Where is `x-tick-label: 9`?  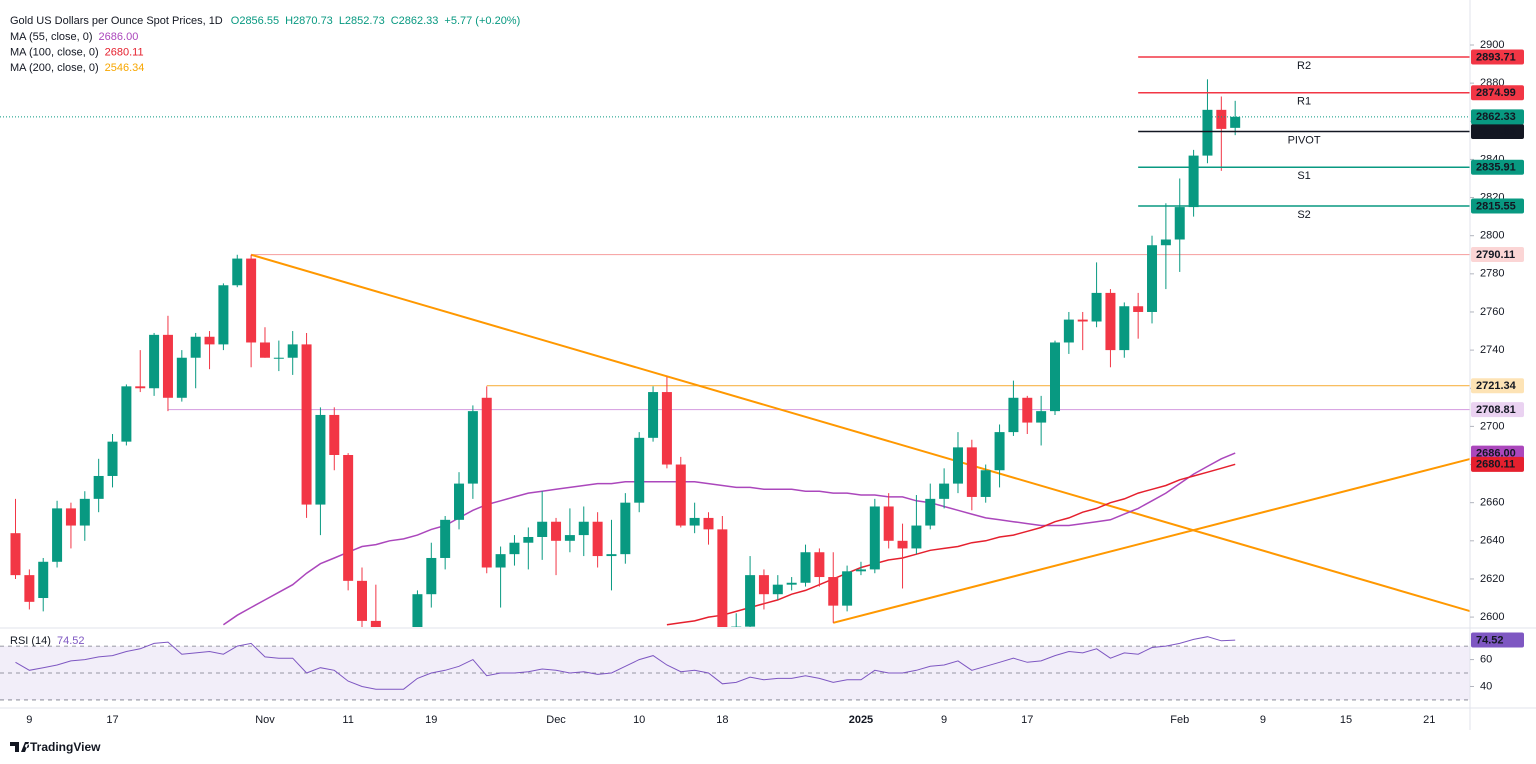
x-tick-label: 9 is located at coordinates (1263, 720).